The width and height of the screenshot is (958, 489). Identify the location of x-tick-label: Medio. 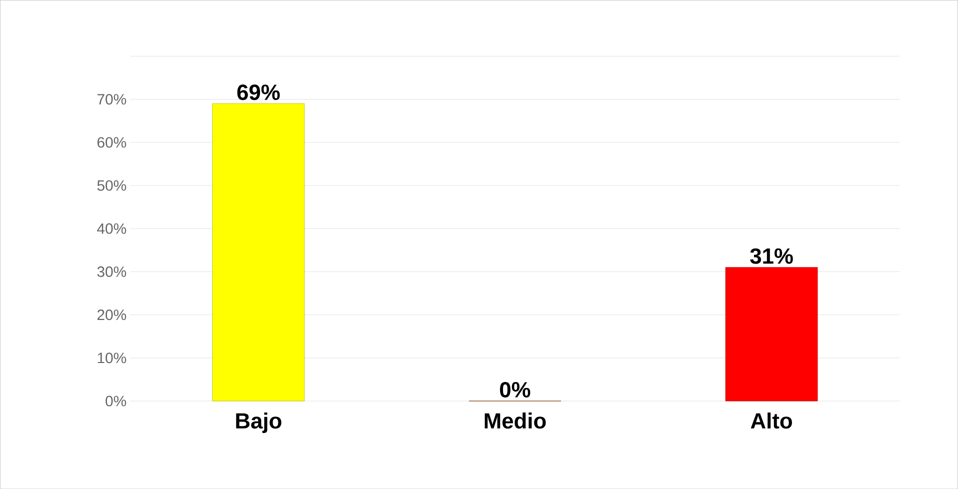
(515, 420).